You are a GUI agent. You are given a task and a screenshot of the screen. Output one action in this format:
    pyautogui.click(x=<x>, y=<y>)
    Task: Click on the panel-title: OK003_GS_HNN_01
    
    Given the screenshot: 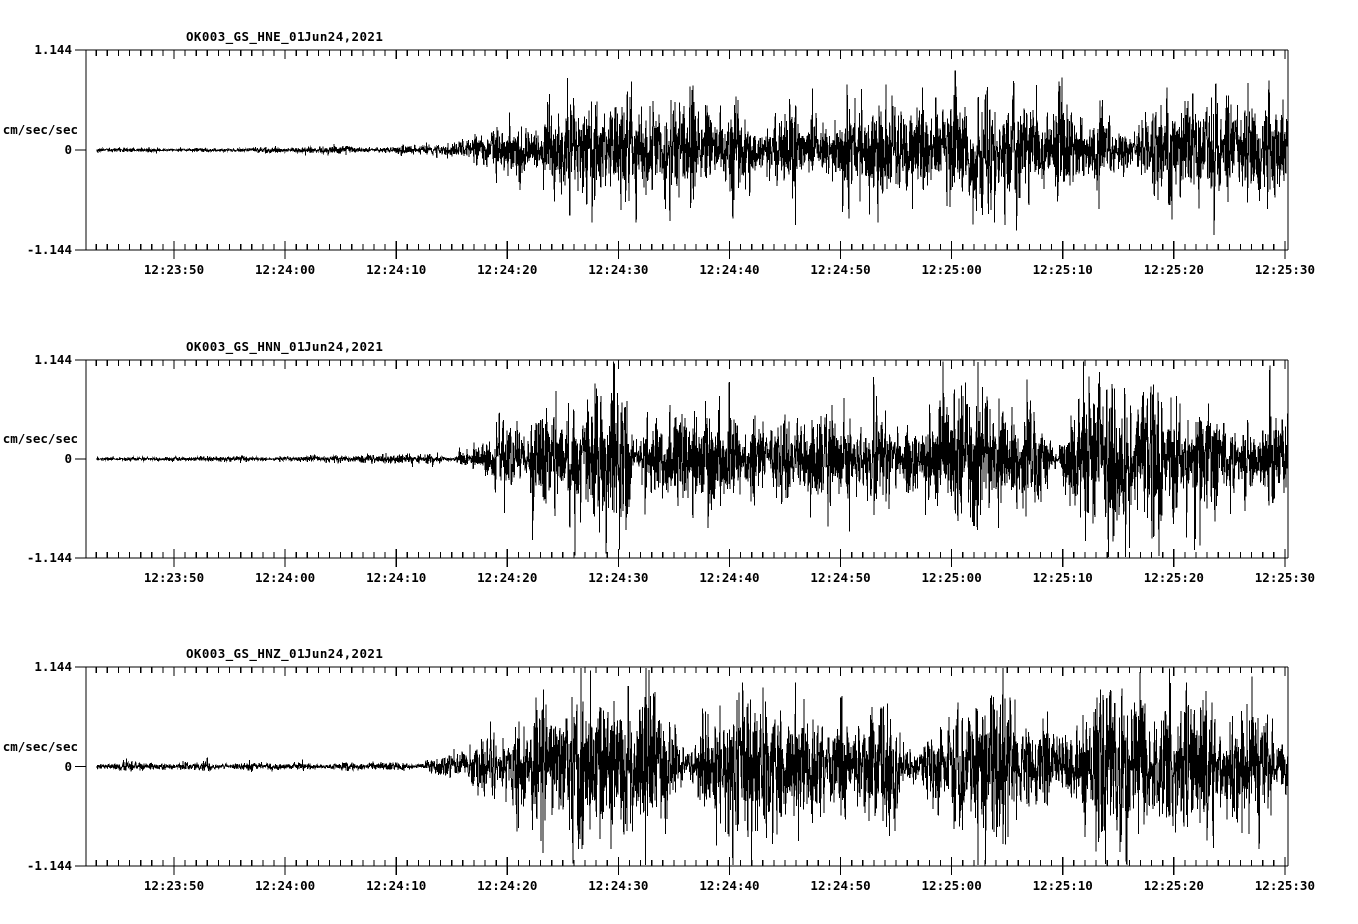 What is the action you would take?
    pyautogui.click(x=245, y=346)
    